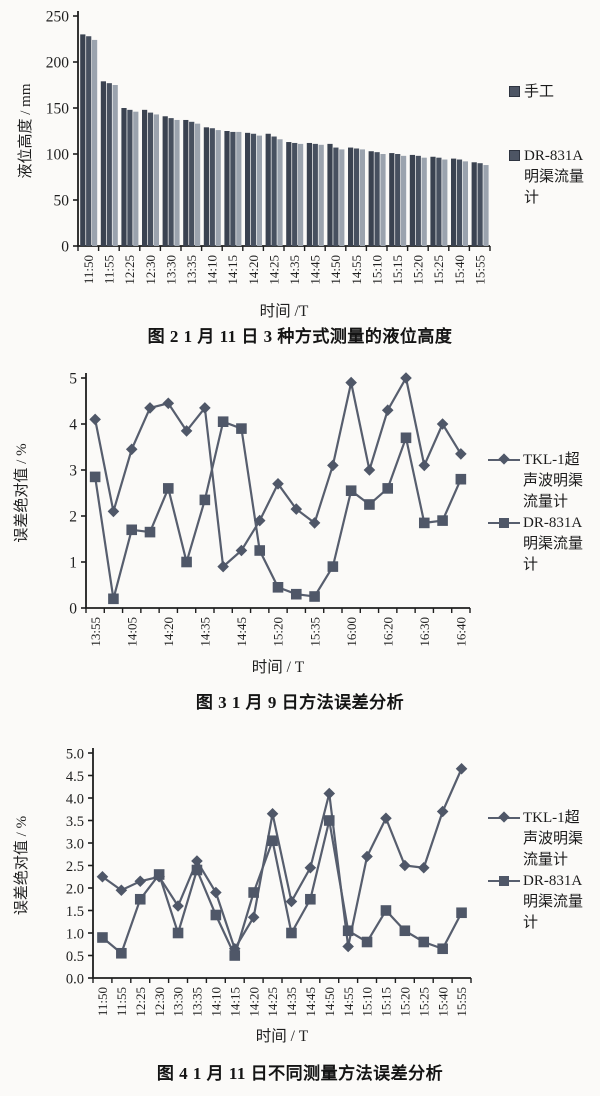  Describe the element at coordinates (424, 632) in the screenshot. I see `x-tick-label: 16:30` at that location.